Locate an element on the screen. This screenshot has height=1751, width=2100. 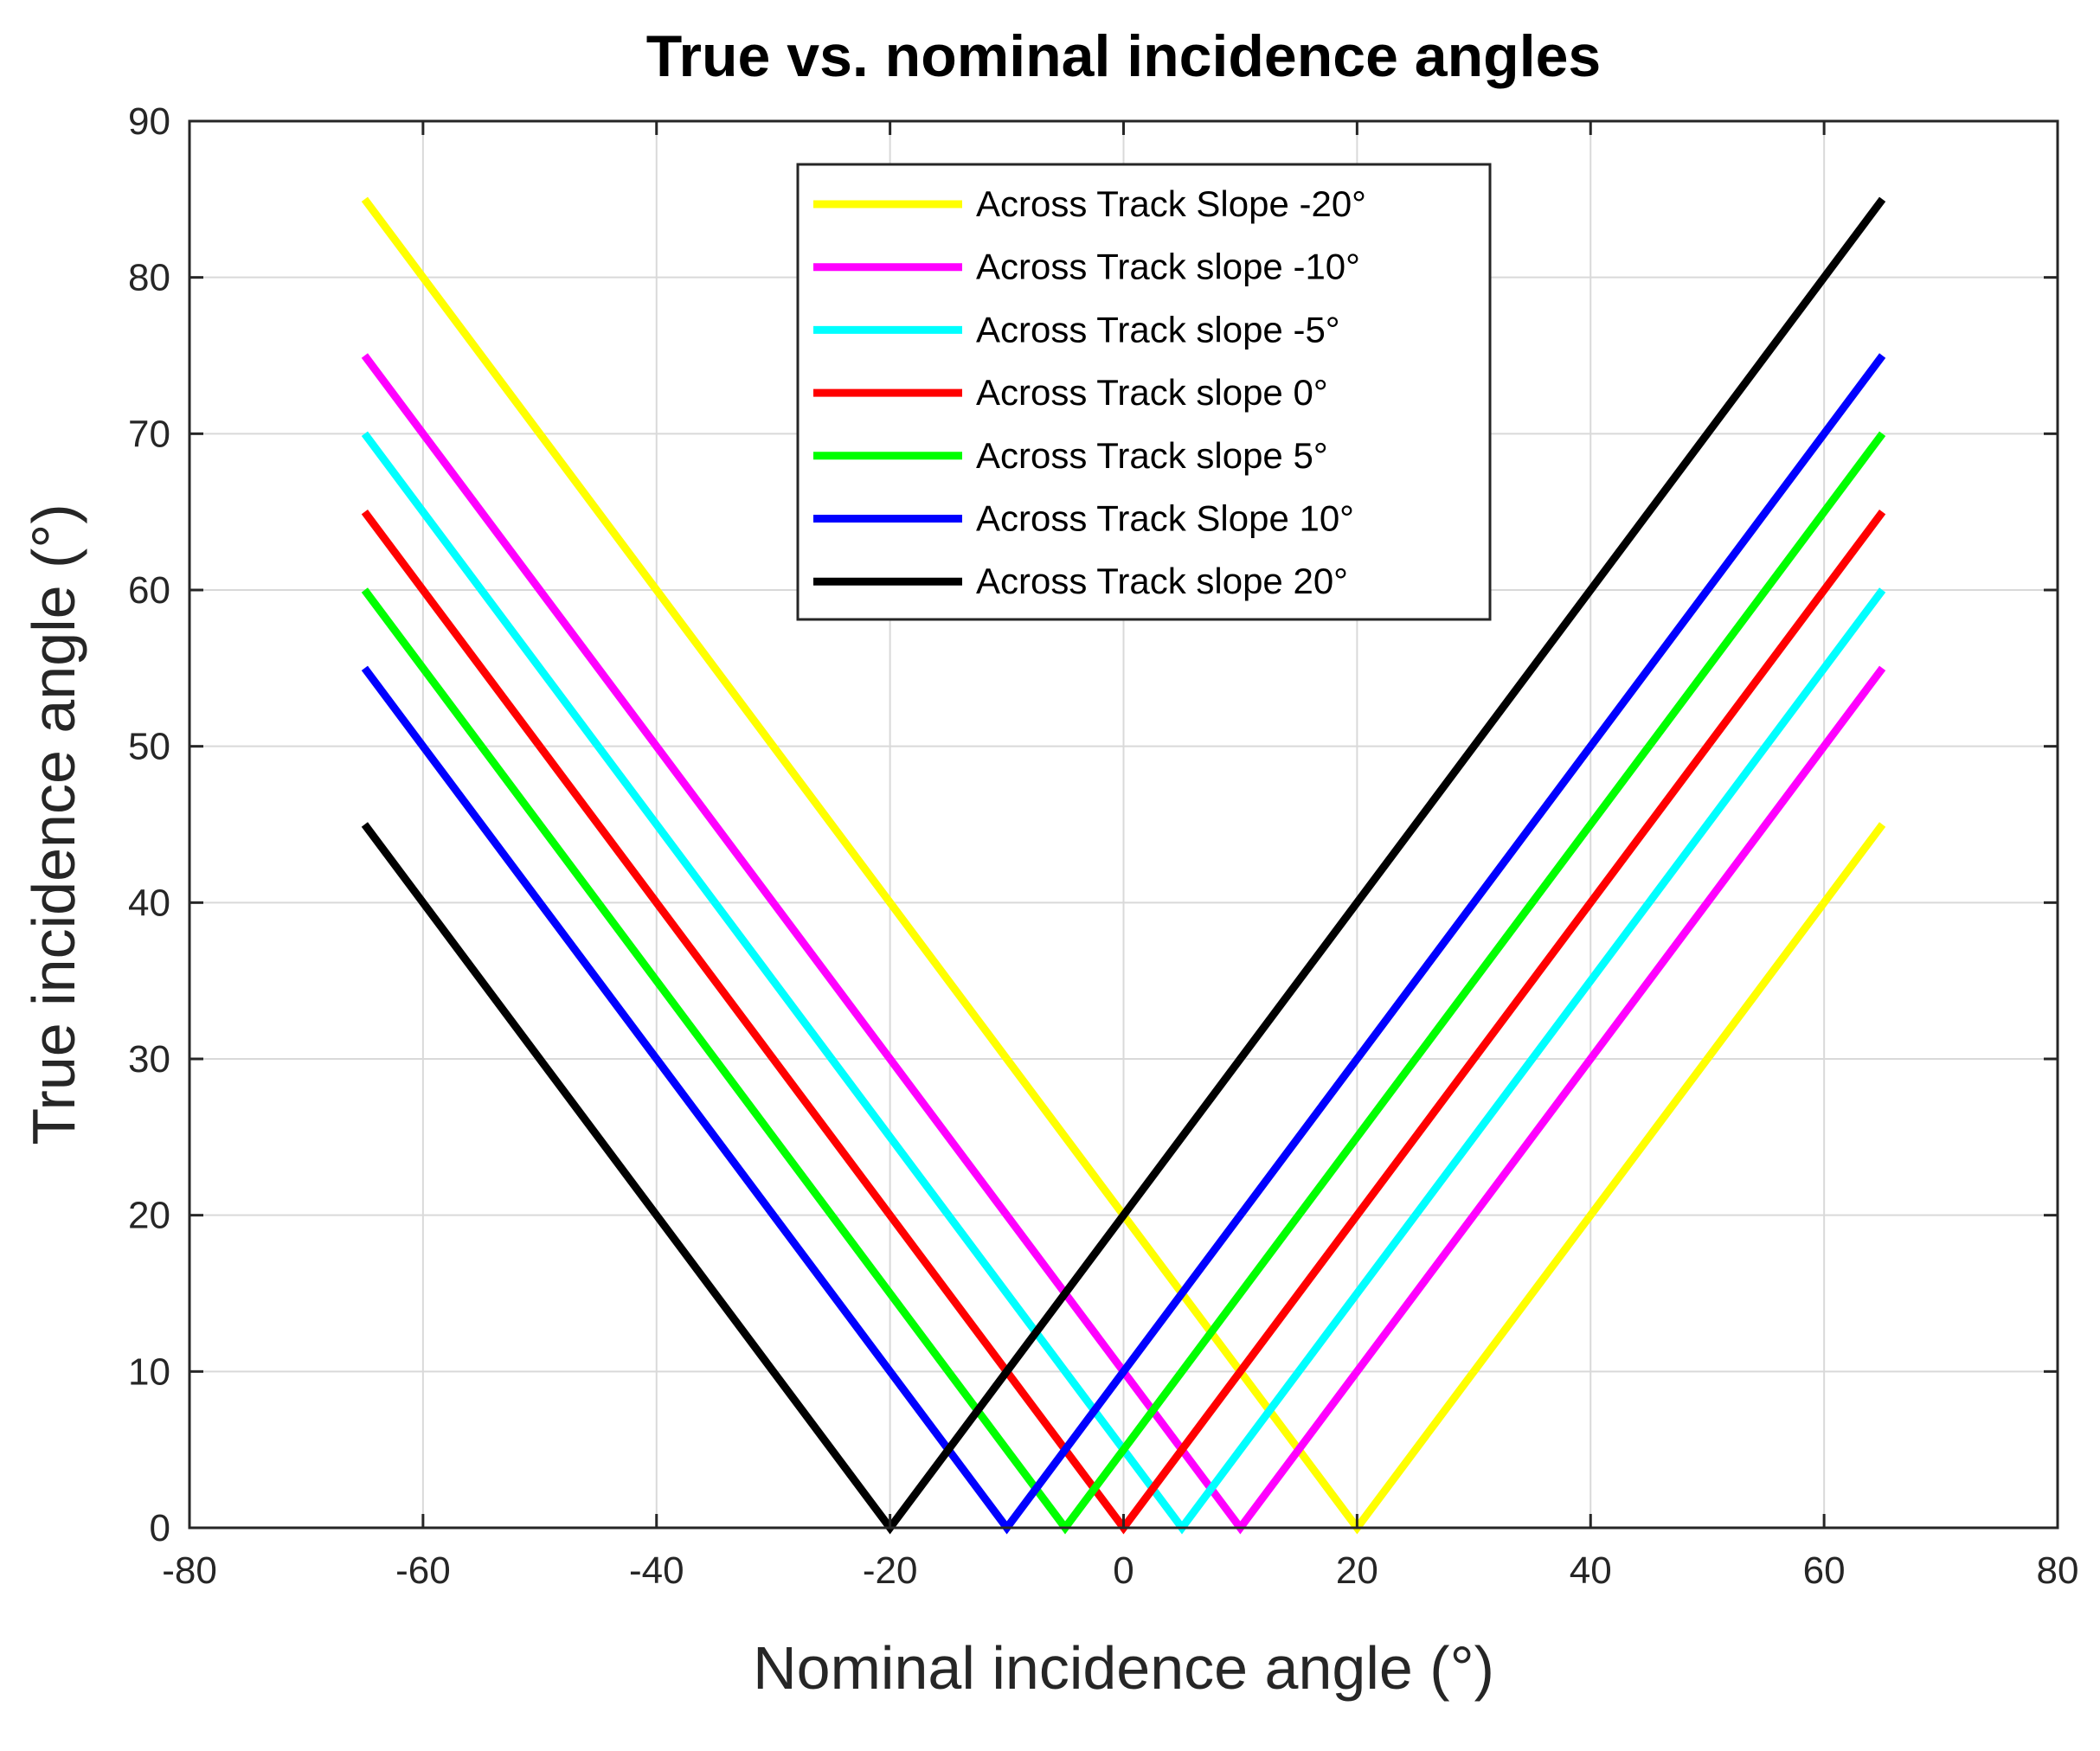
y-tick-label: 40 is located at coordinates (149, 903).